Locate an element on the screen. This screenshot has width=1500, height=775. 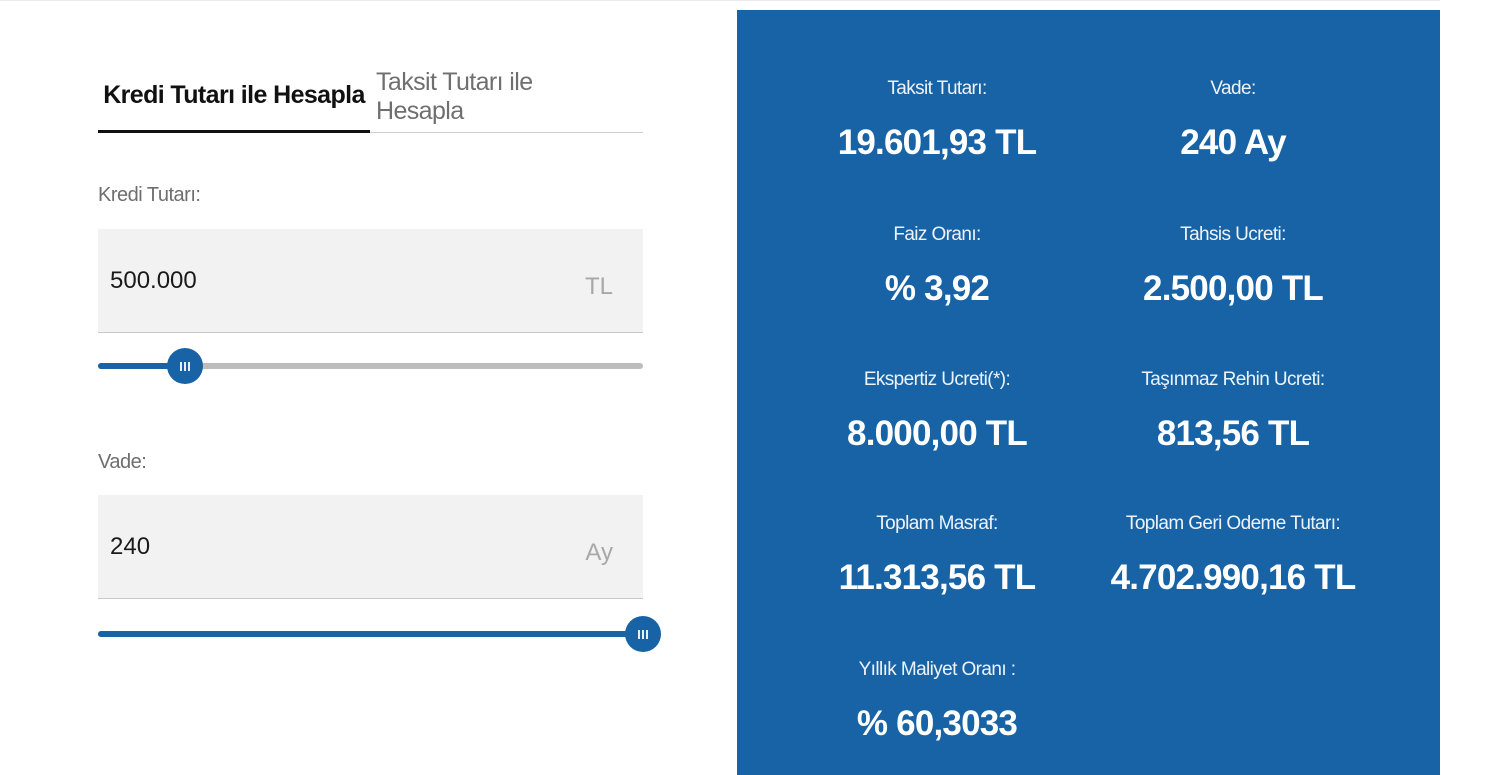
term-input is located at coordinates (320, 546).